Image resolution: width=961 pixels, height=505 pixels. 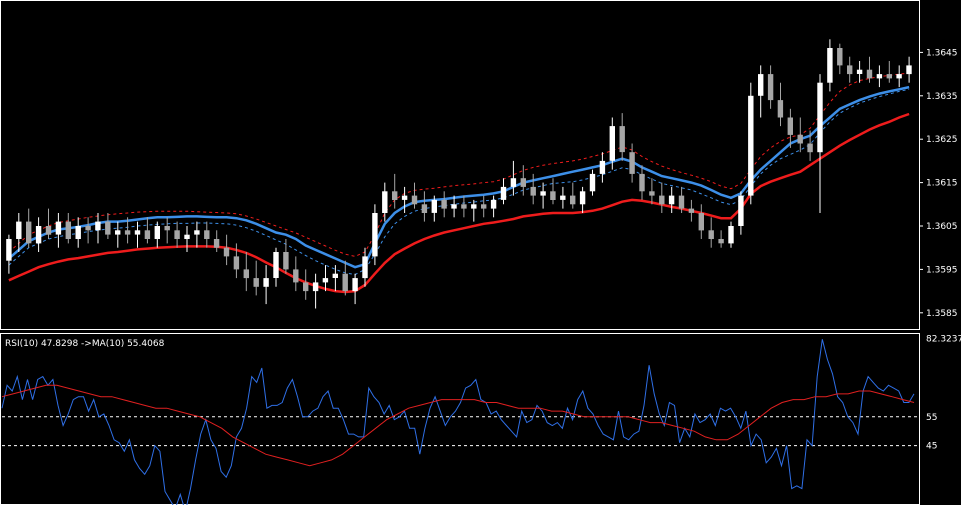 I want to click on rsi-tick-label: 82.3237, so click(x=943, y=339).